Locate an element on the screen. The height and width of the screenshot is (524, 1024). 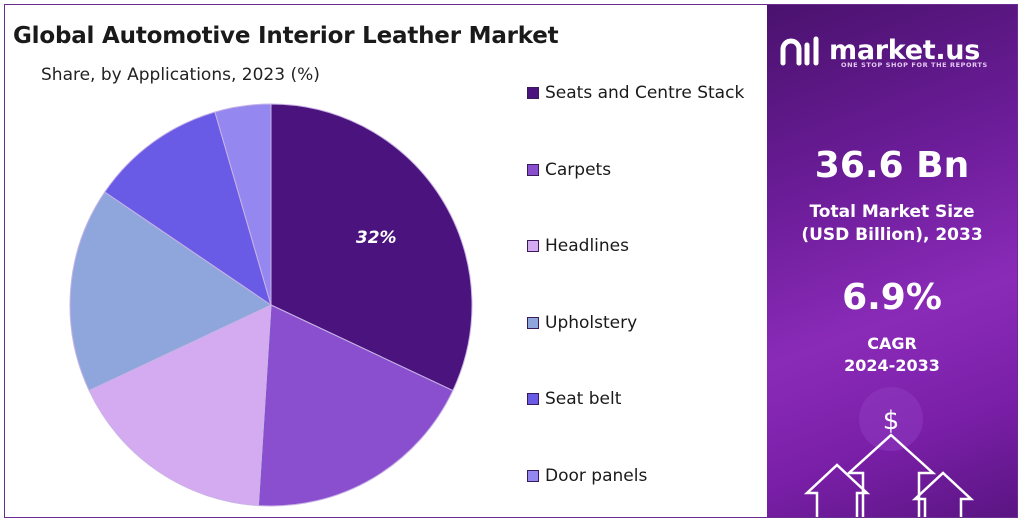
pie-slice-headlines is located at coordinates (180, 405).